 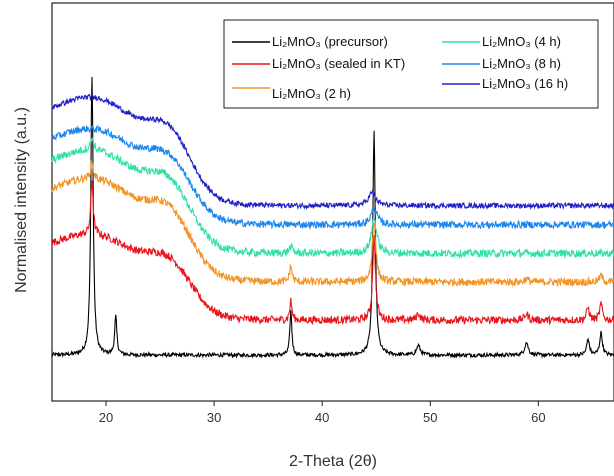 I want to click on legend-label: Li₂MnO₃ (8 h), so click(x=521, y=63).